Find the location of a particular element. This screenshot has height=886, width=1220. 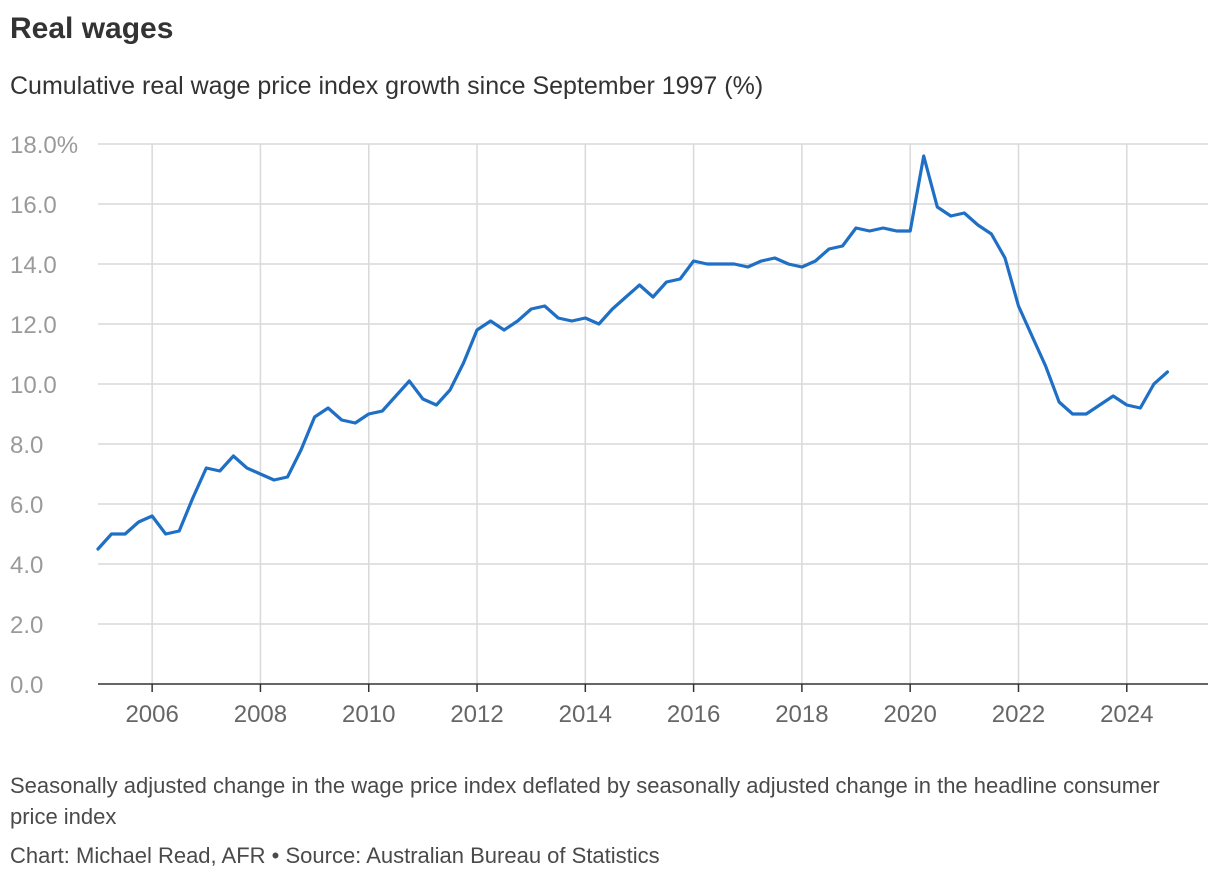

y-tick-label: 16.0 is located at coordinates (33, 205).